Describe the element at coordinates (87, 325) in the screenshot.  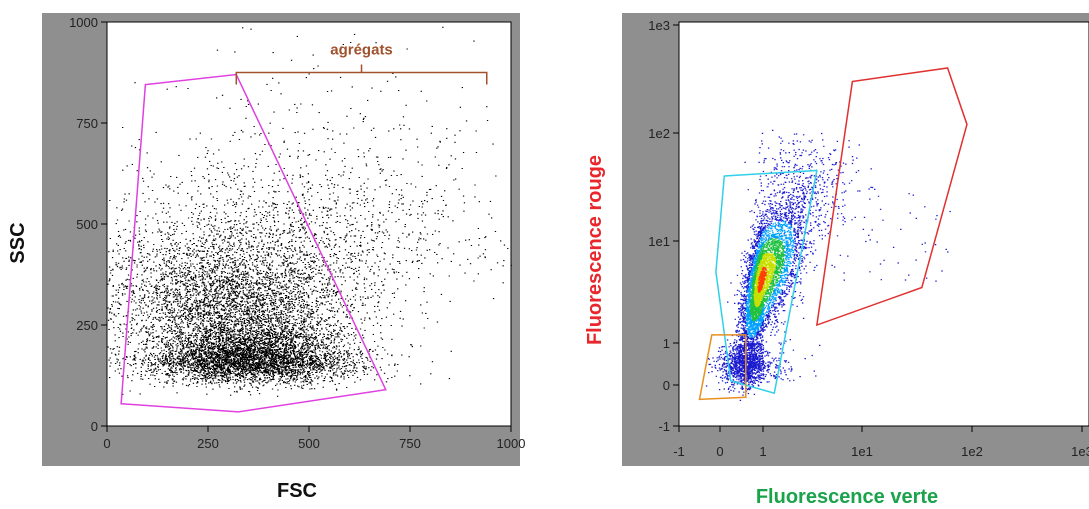
I see `y-tick-label-left: 250` at that location.